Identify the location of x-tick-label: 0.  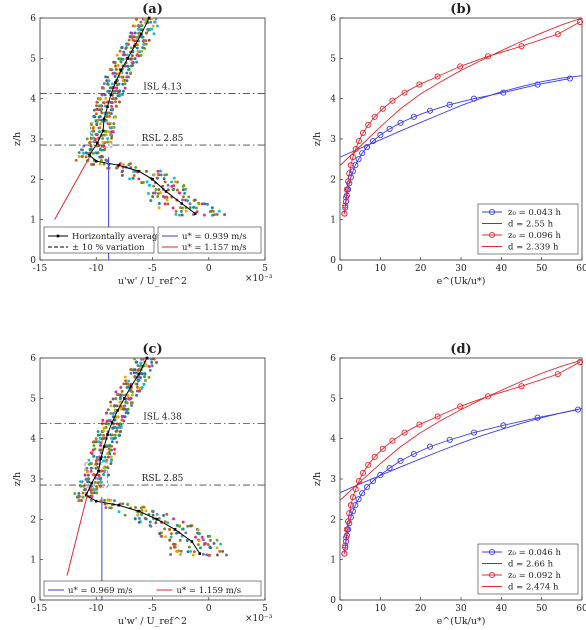
(209, 609).